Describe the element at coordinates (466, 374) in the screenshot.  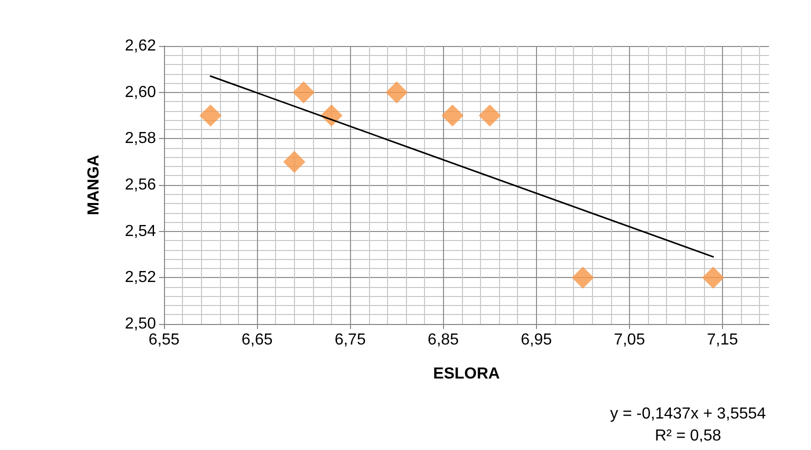
I see `x-axis-title: ESLORA` at that location.